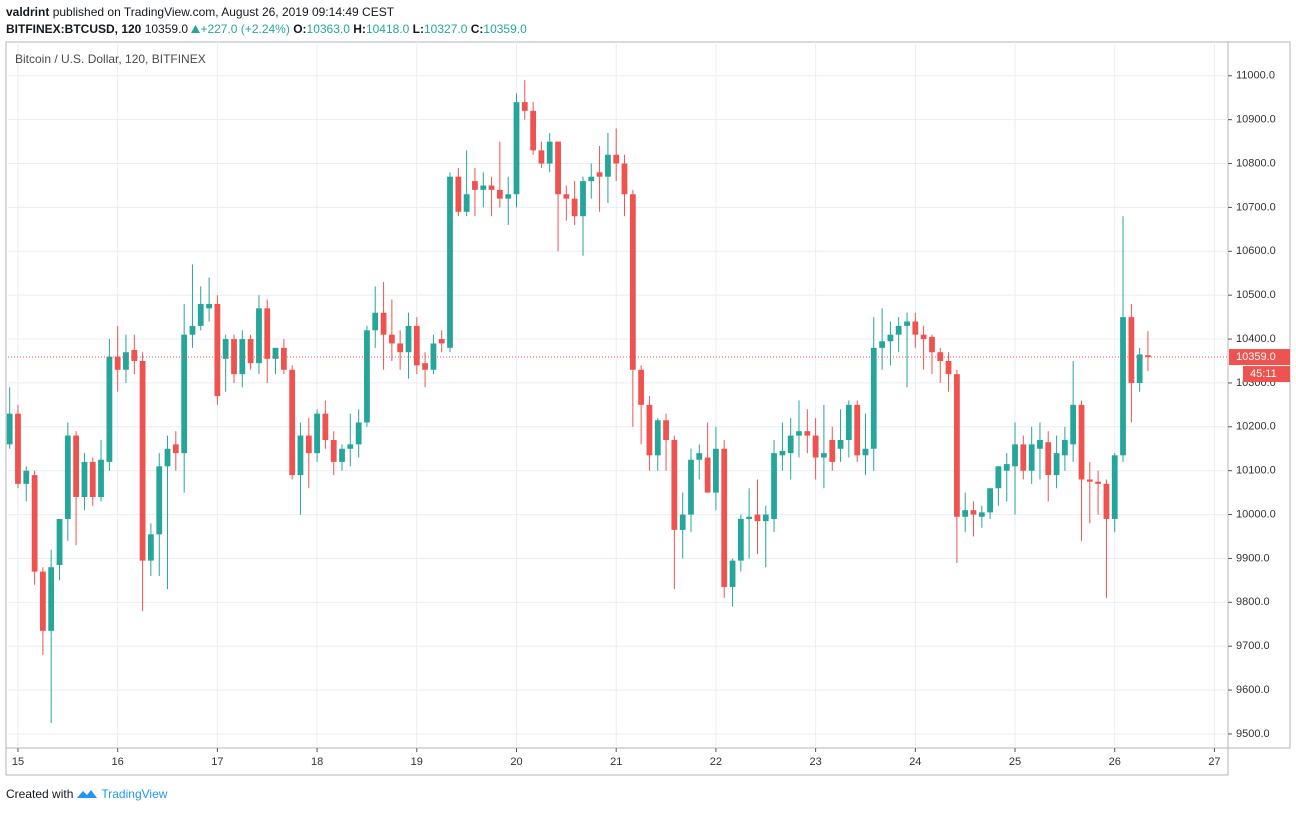 The width and height of the screenshot is (1296, 813). I want to click on last-price-tag, so click(1259, 357).